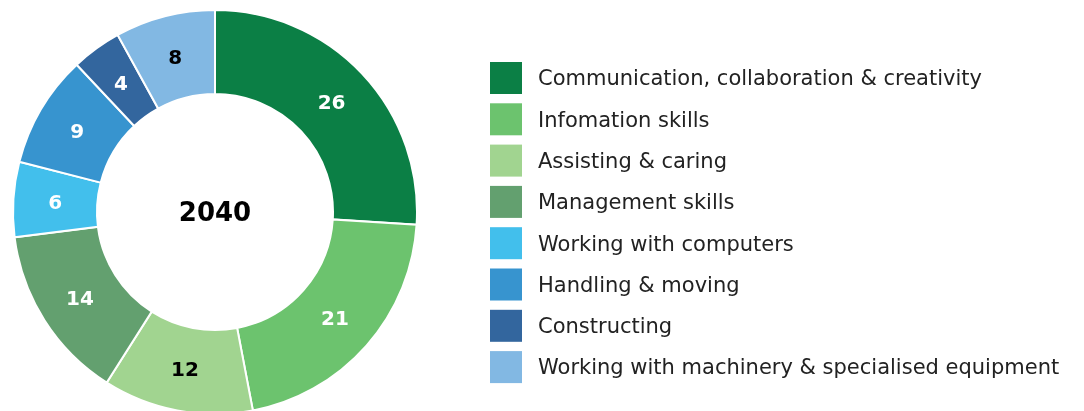 Image resolution: width=1084 pixels, height=411 pixels. I want to click on data-label: 9, so click(77, 130).